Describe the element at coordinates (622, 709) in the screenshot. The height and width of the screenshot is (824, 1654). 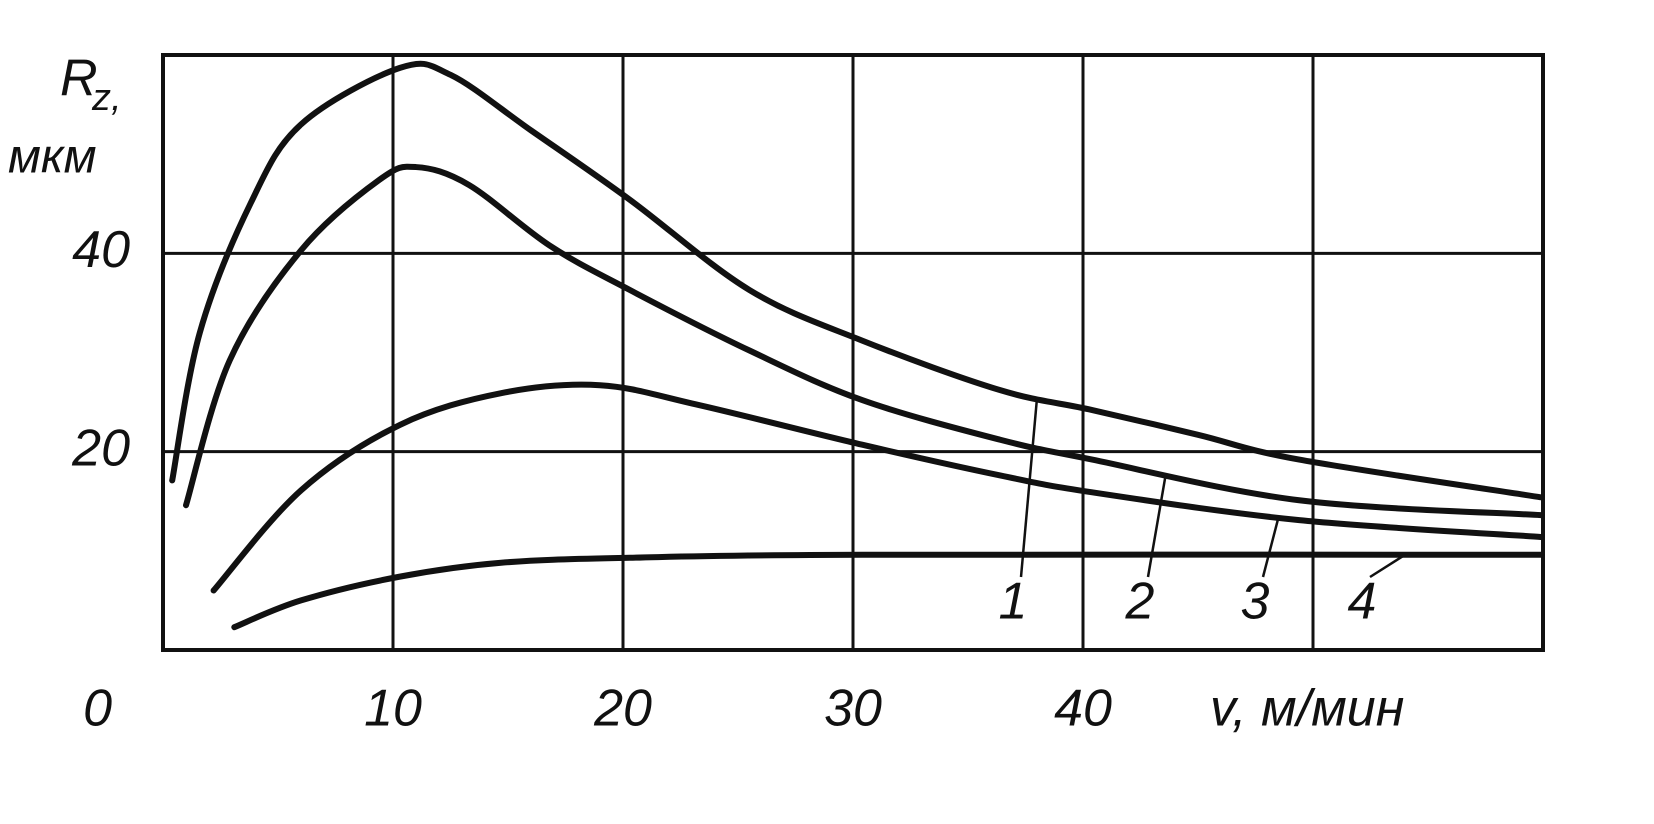
I see `x-tick-label: 20` at that location.